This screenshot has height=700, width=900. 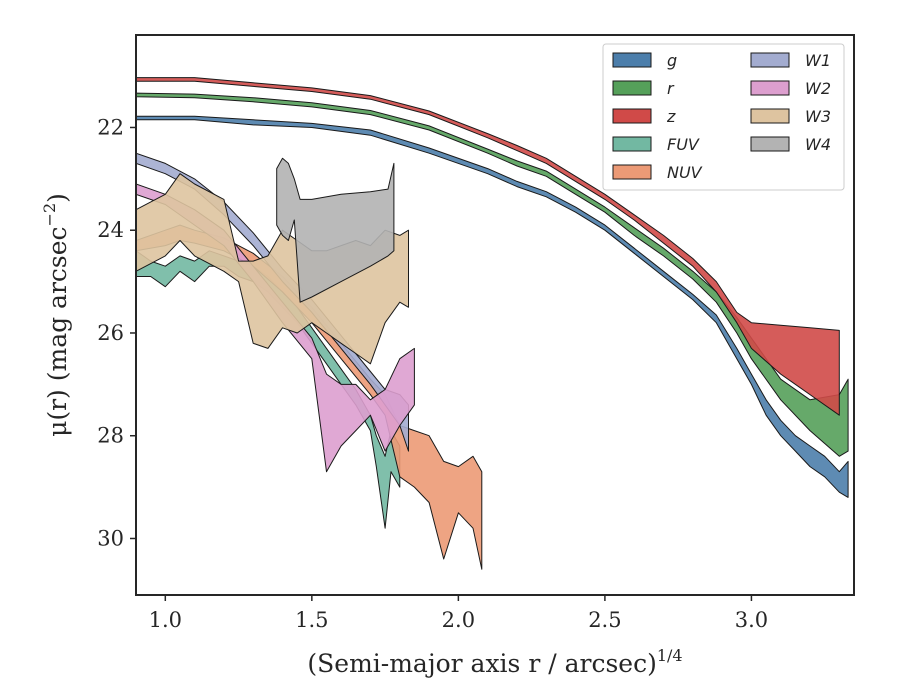 What do you see at coordinates (770, 60) in the screenshot?
I see `legend-swatch-w1` at bounding box center [770, 60].